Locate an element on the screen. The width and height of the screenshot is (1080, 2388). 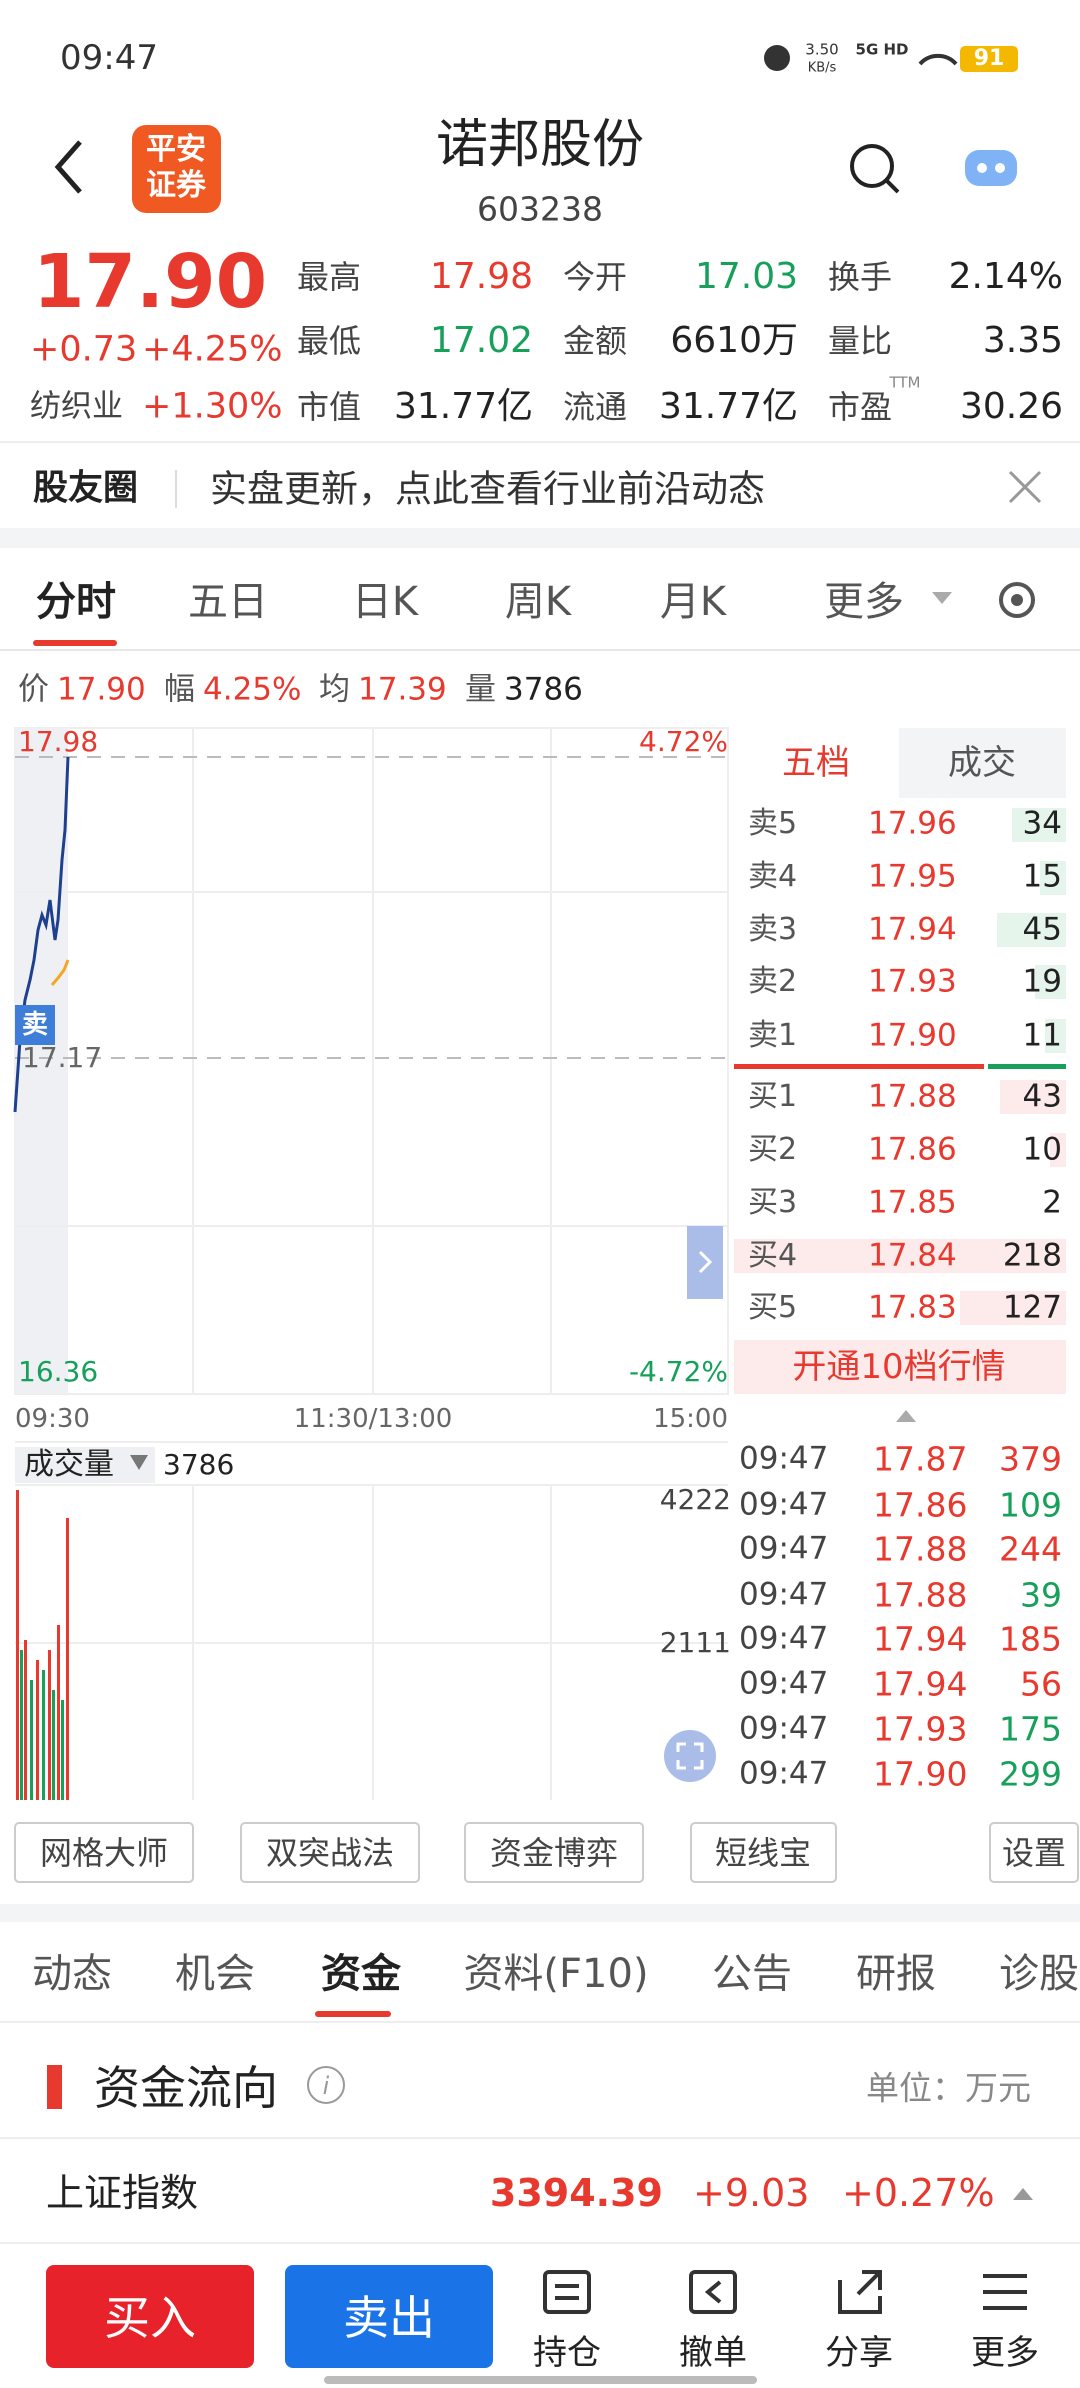
change: +0.73 is located at coordinates (84, 349).